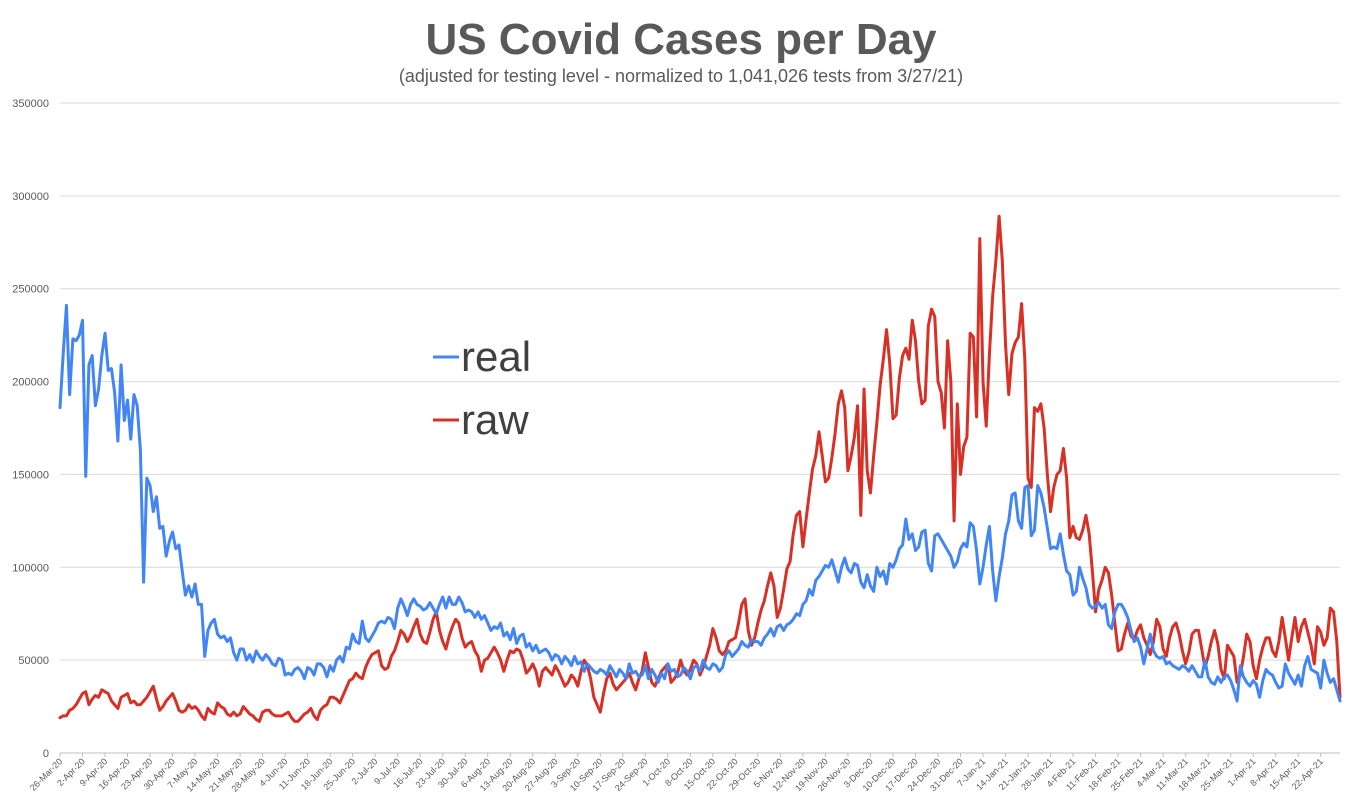  What do you see at coordinates (30, 197) in the screenshot?
I see `y-tick-label: 300000` at bounding box center [30, 197].